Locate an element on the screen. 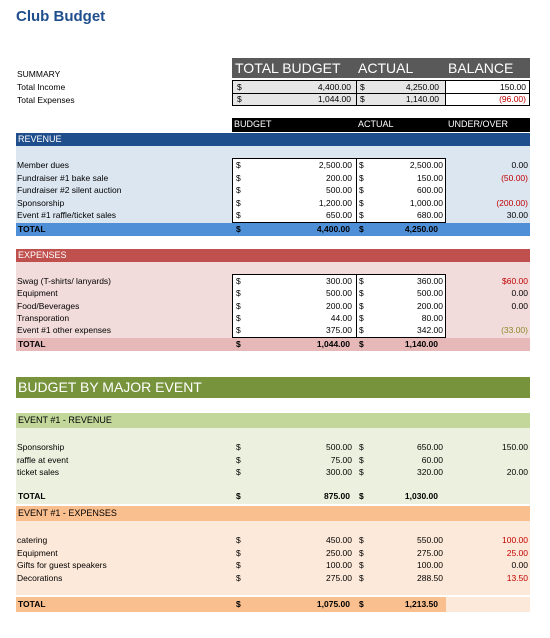  row-label: Event #1 raffle/ticket sales is located at coordinates (67, 215).